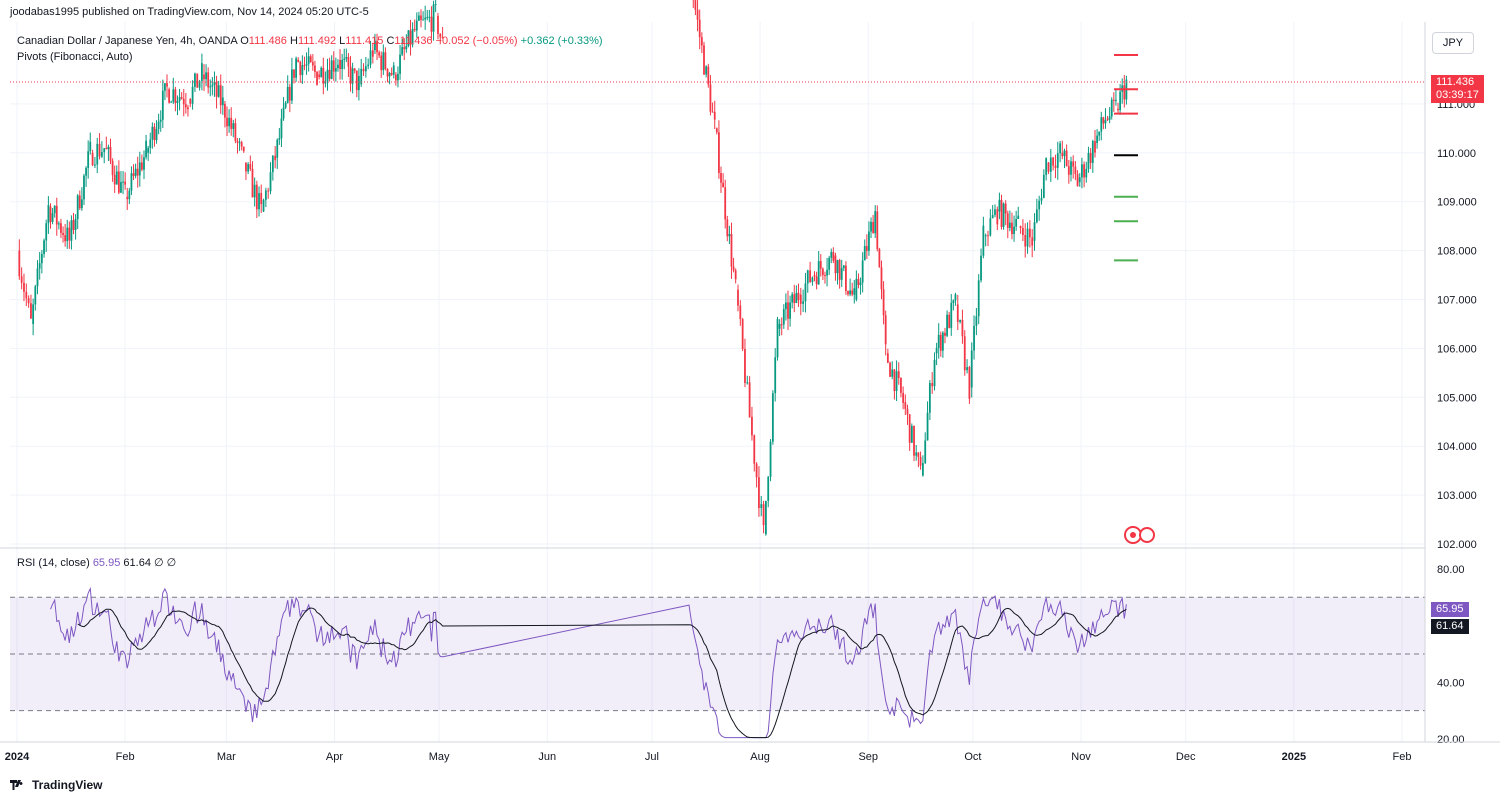  What do you see at coordinates (1450, 626) in the screenshot?
I see `rsi-ma-badge: 61.64` at bounding box center [1450, 626].